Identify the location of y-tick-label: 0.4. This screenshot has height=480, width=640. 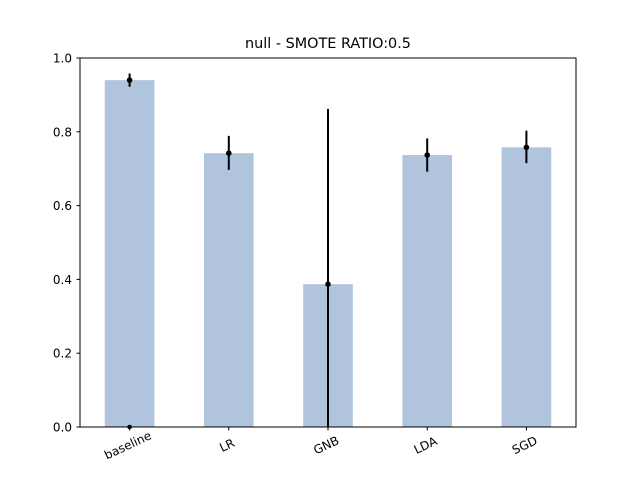
(62, 280).